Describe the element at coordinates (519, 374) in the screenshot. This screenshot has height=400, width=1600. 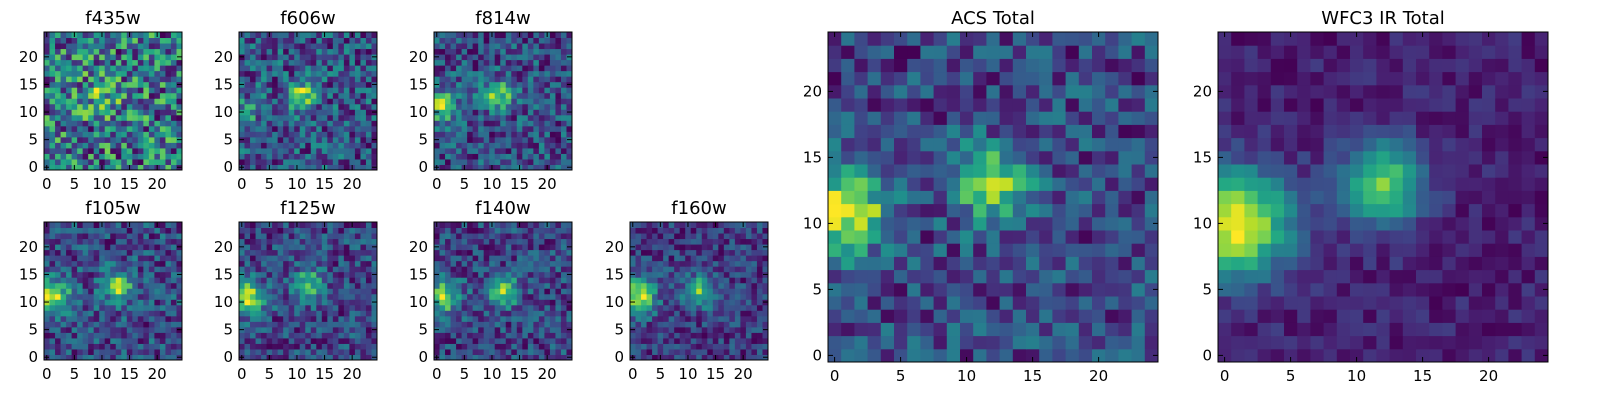
I see `x-tick-label: 15` at that location.